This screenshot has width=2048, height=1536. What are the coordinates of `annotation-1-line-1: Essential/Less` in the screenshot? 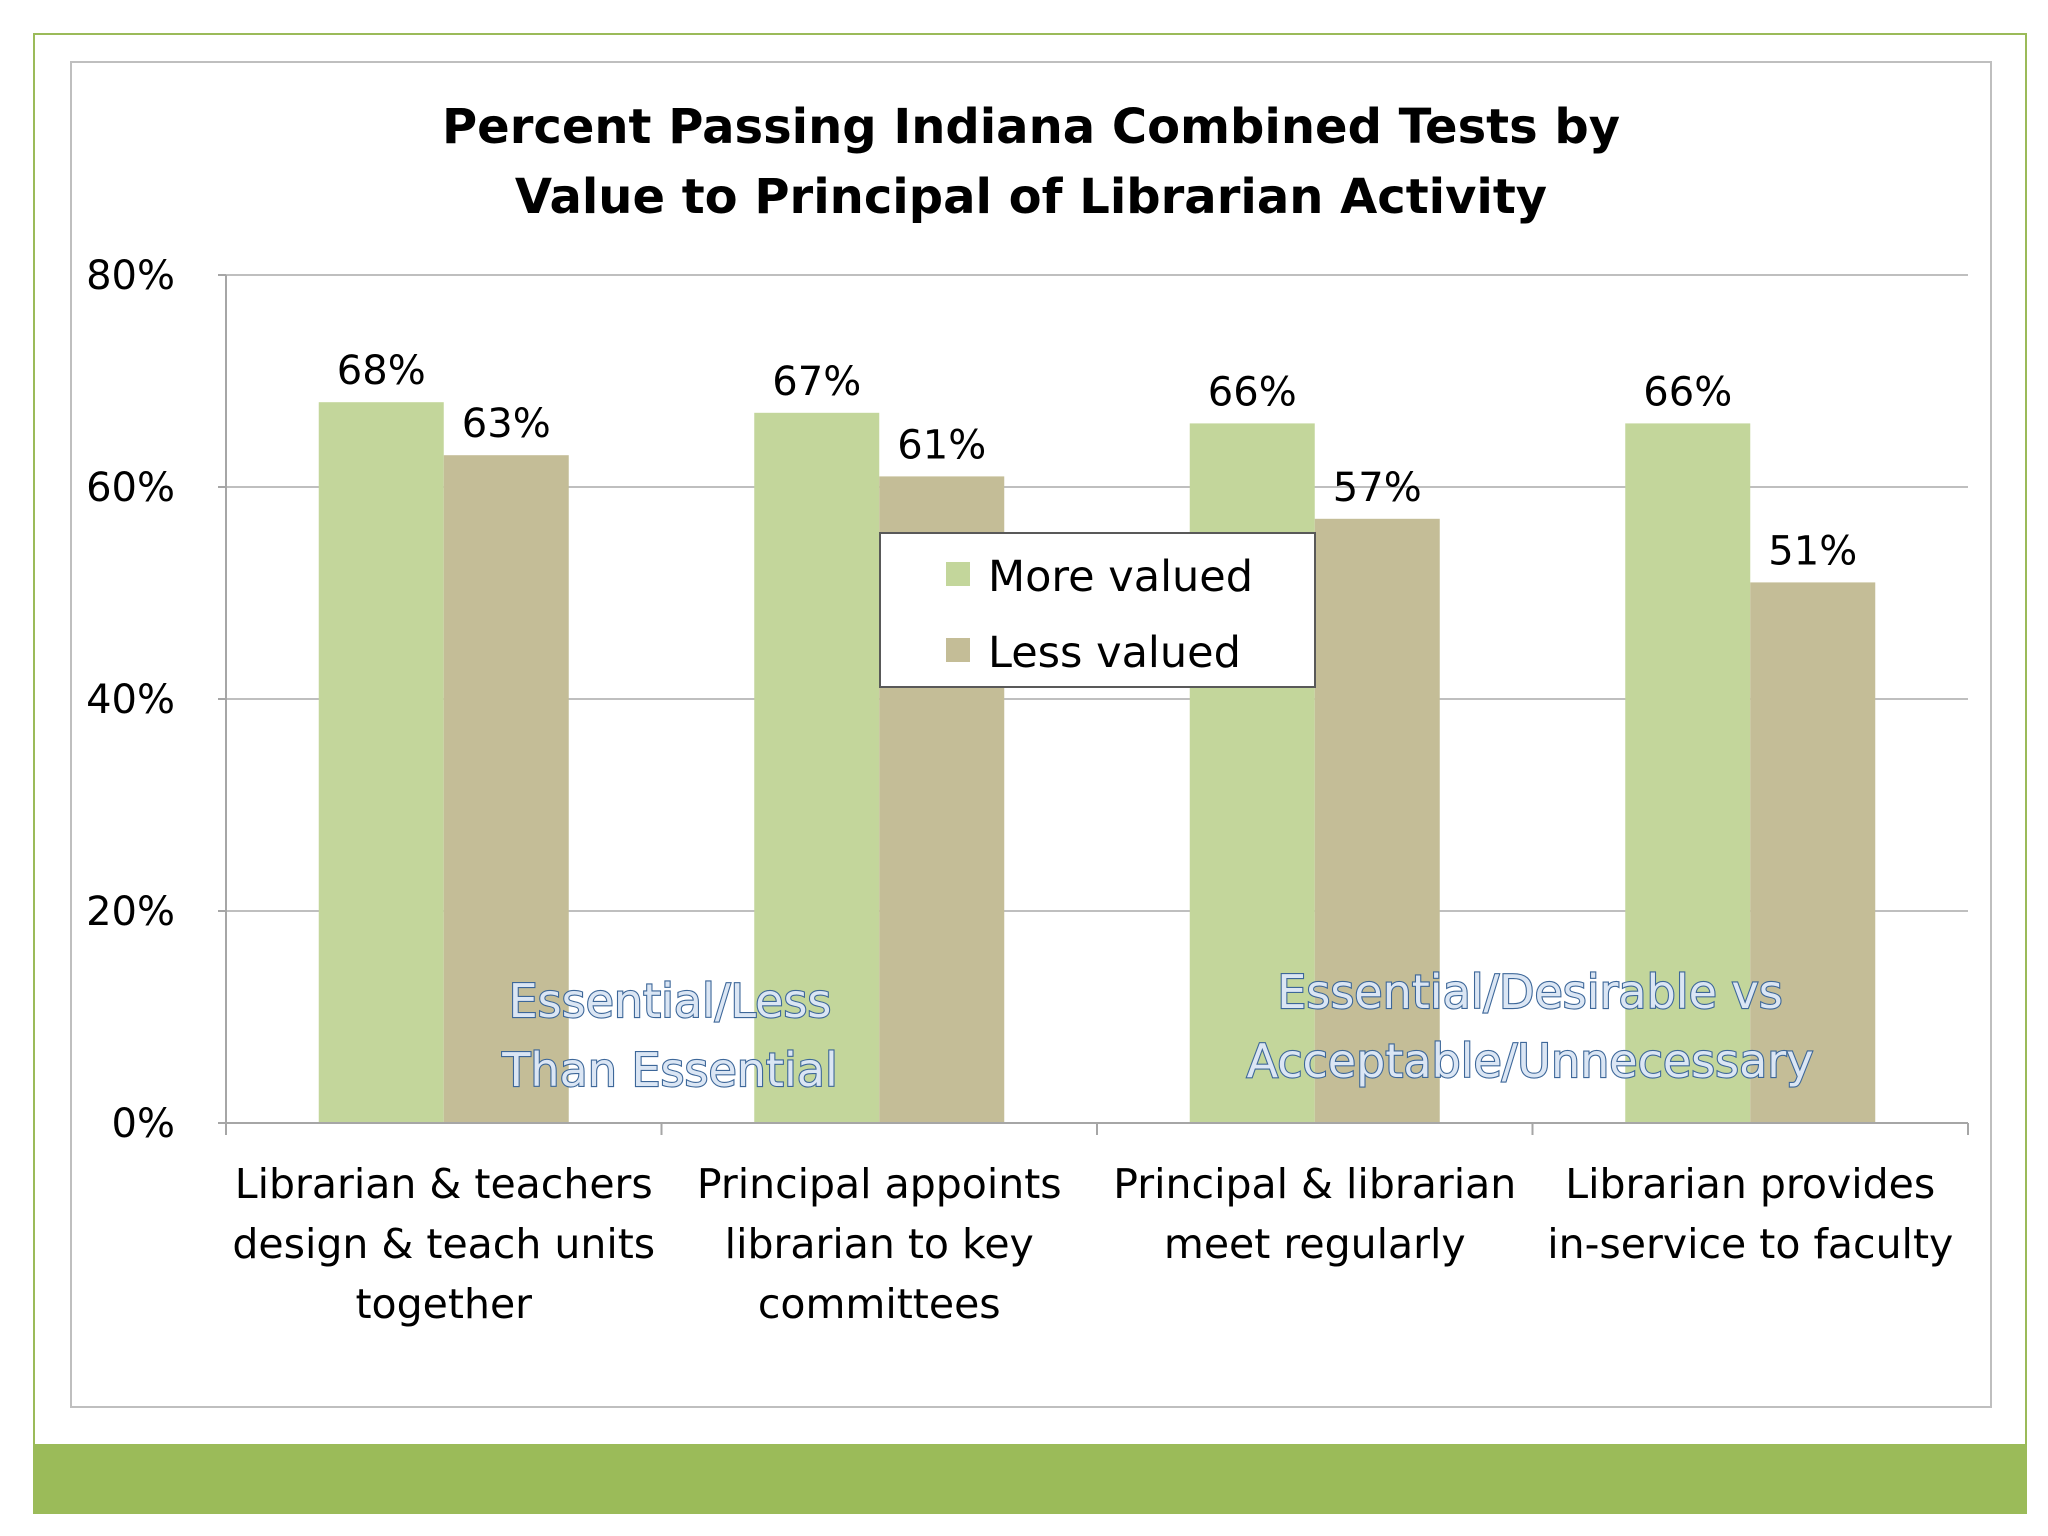 It's located at (670, 1001).